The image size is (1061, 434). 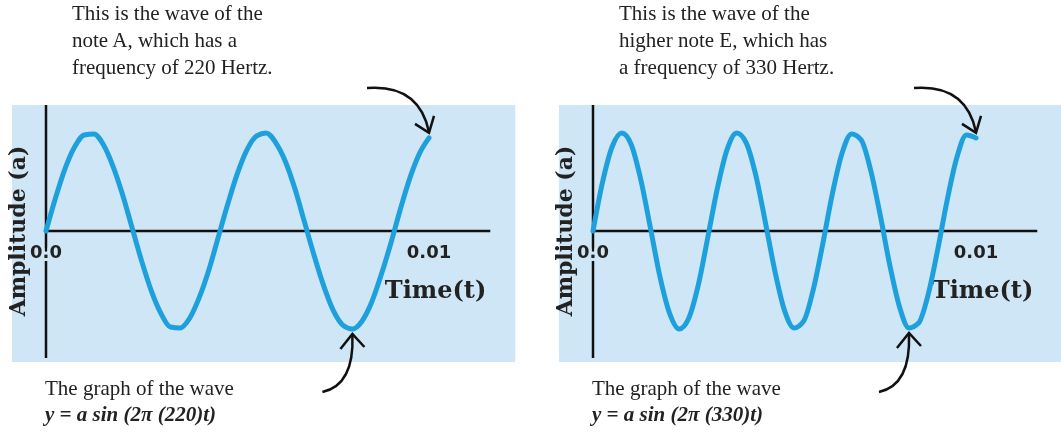 I want to click on text: This is the wave of the note A, which has a frequency of 220 Hertz., so click(x=172, y=40).